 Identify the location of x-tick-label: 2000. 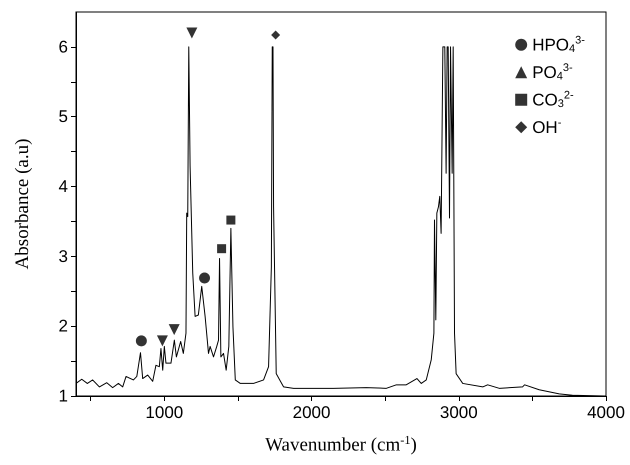
(311, 412).